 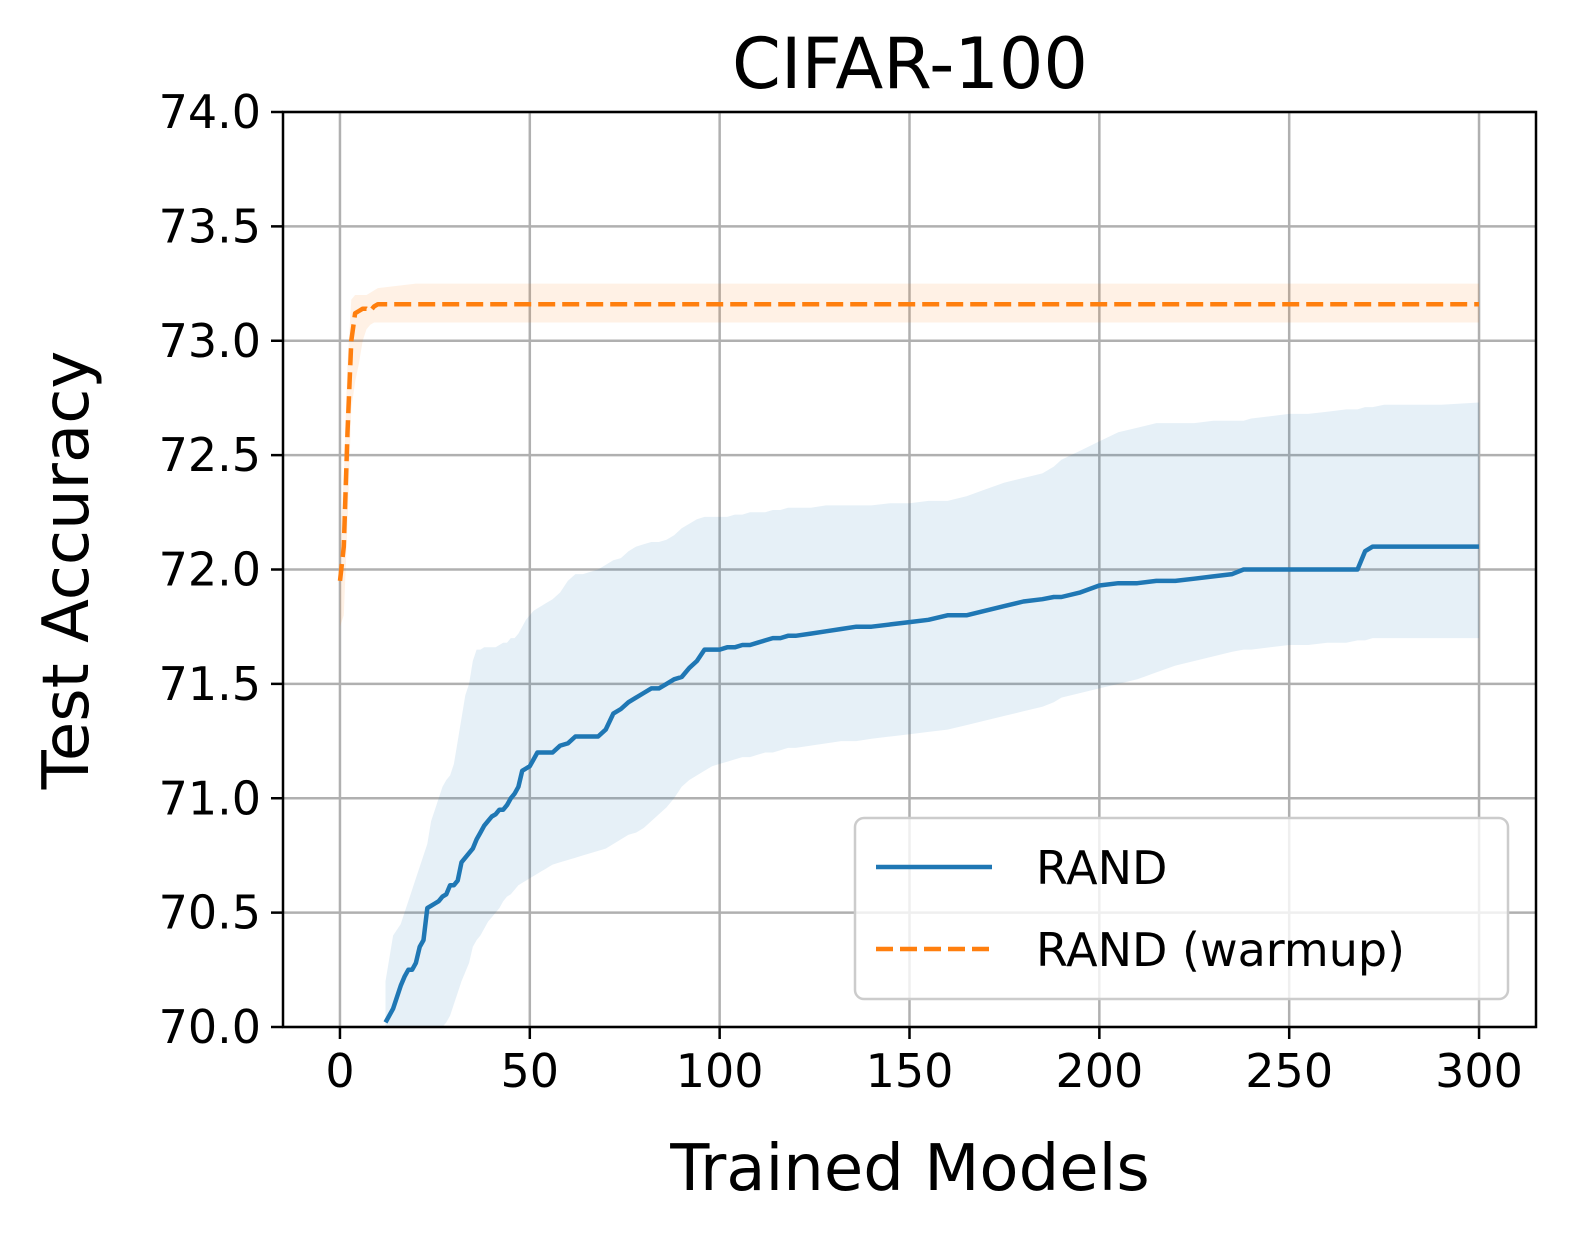 I want to click on y-tick-label: 73.5, so click(x=210, y=226).